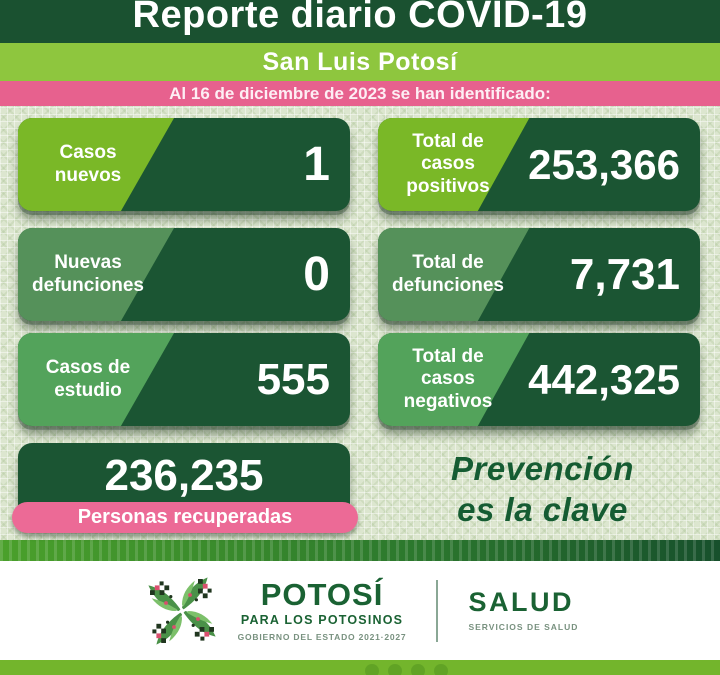 The height and width of the screenshot is (675, 720). Describe the element at coordinates (316, 274) in the screenshot. I see `card-value: 0` at that location.